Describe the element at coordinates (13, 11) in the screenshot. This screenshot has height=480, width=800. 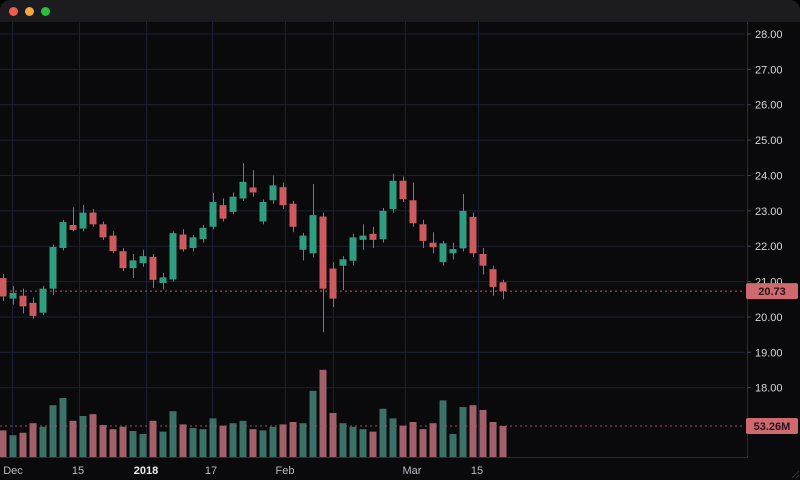
I see `close-button` at that location.